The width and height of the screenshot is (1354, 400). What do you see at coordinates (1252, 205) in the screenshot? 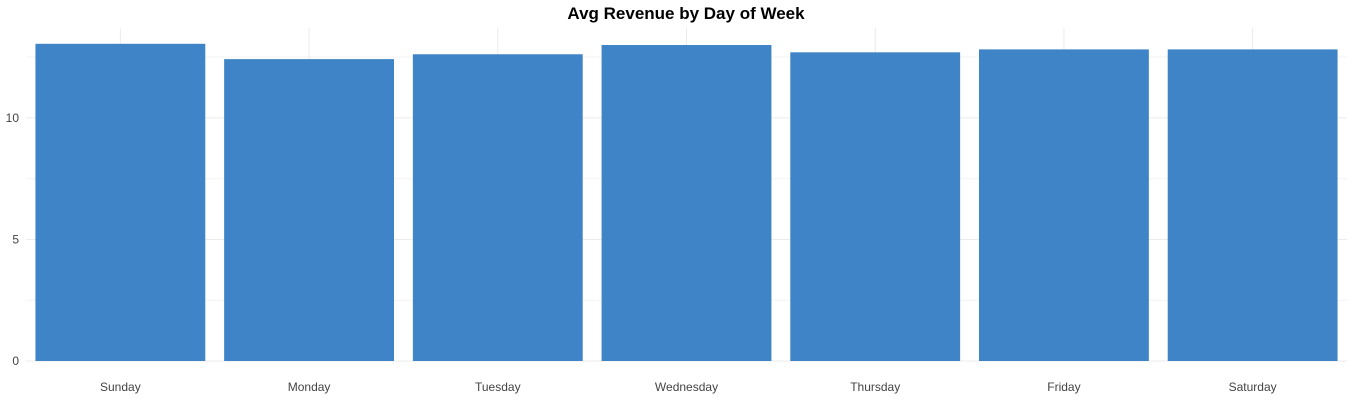
I see `bar-saturday` at bounding box center [1252, 205].